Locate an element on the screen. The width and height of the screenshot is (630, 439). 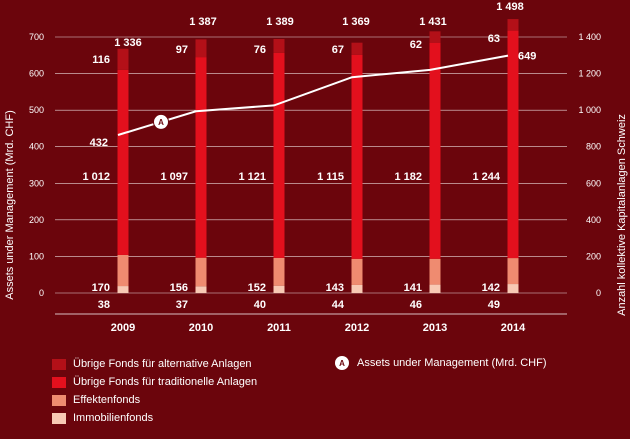
data-label: 116 is located at coordinates (101, 60).